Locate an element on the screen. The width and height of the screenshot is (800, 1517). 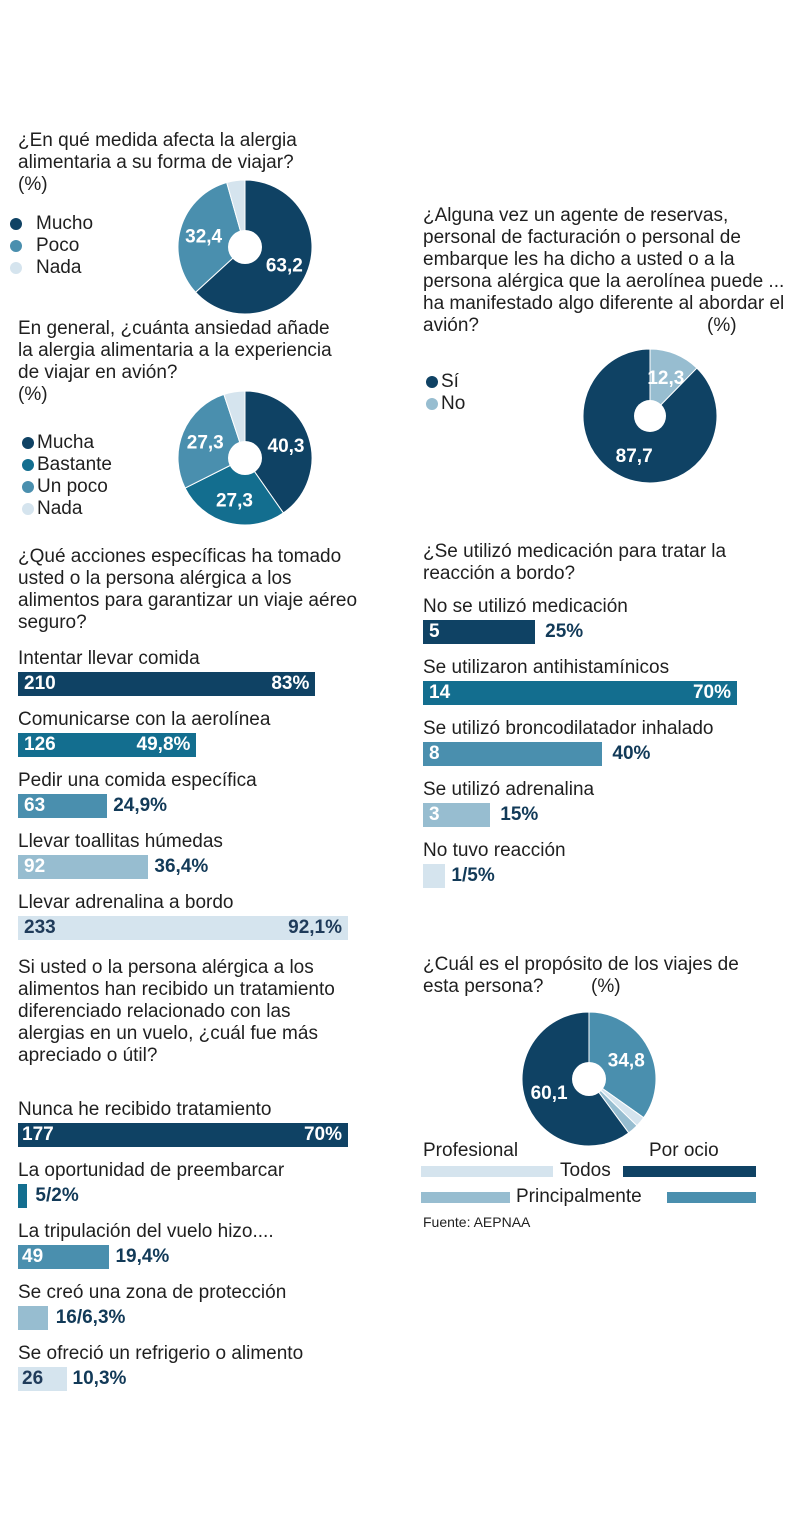
pie2-chart: 40,3 27,3 27,3 is located at coordinates (245, 458).